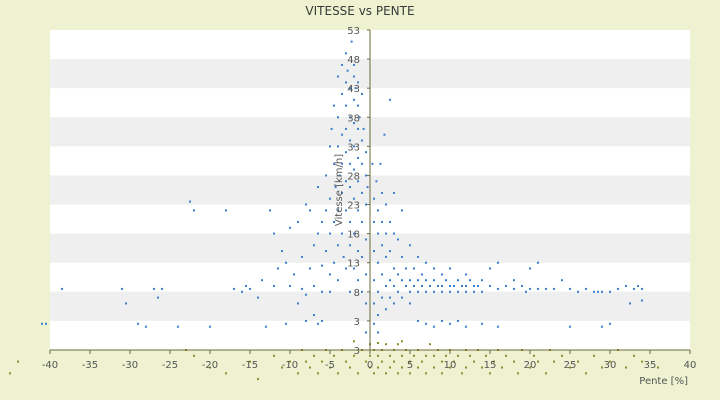  What do you see at coordinates (290, 365) in the screenshot?
I see `x-tick-label: -10` at bounding box center [290, 365].